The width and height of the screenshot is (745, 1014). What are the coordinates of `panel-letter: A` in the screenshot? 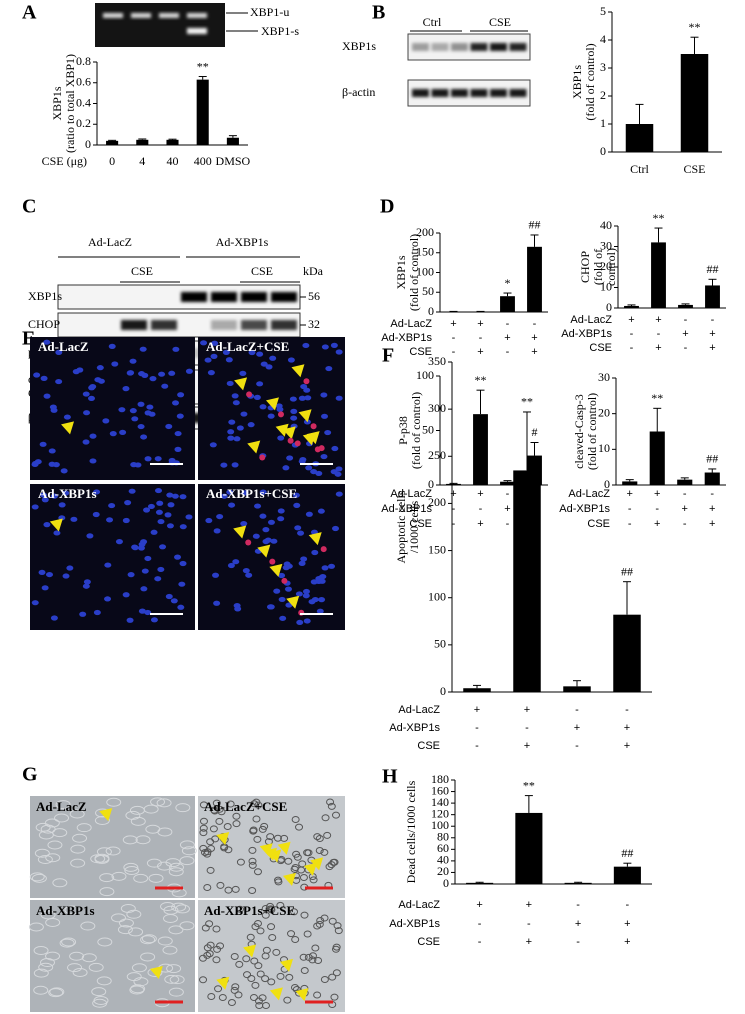 It's located at (29, 13).